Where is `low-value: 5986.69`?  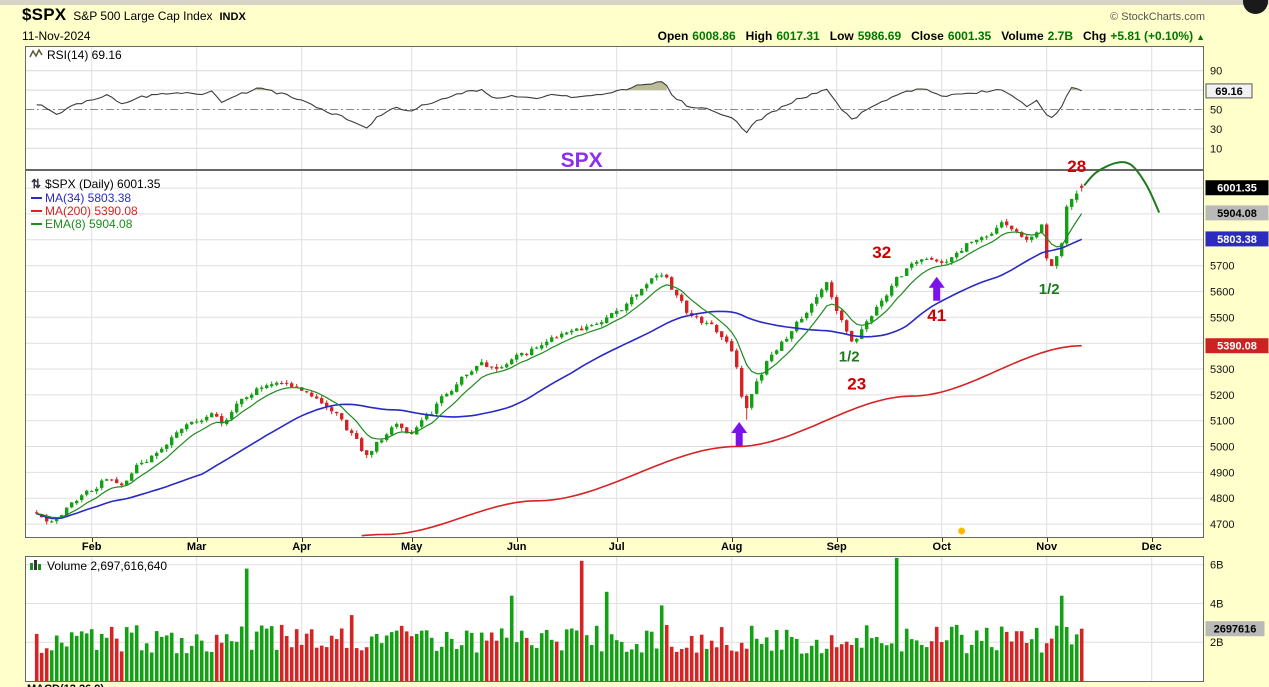
low-value: 5986.69 is located at coordinates (879, 36).